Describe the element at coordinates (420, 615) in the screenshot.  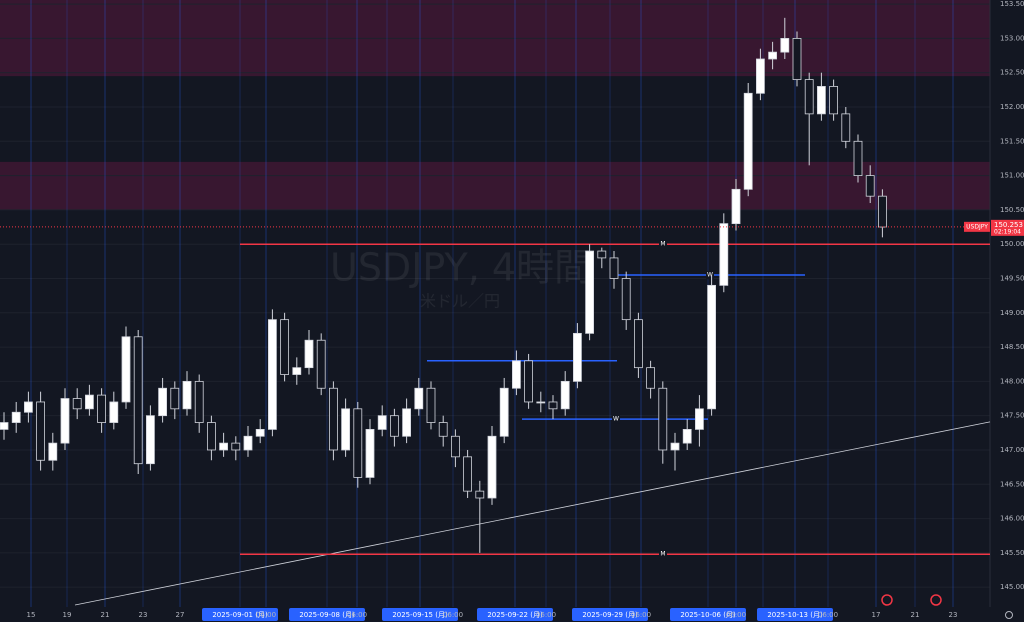
I see `x-tick-label: 2025-09-15 (月)` at that location.